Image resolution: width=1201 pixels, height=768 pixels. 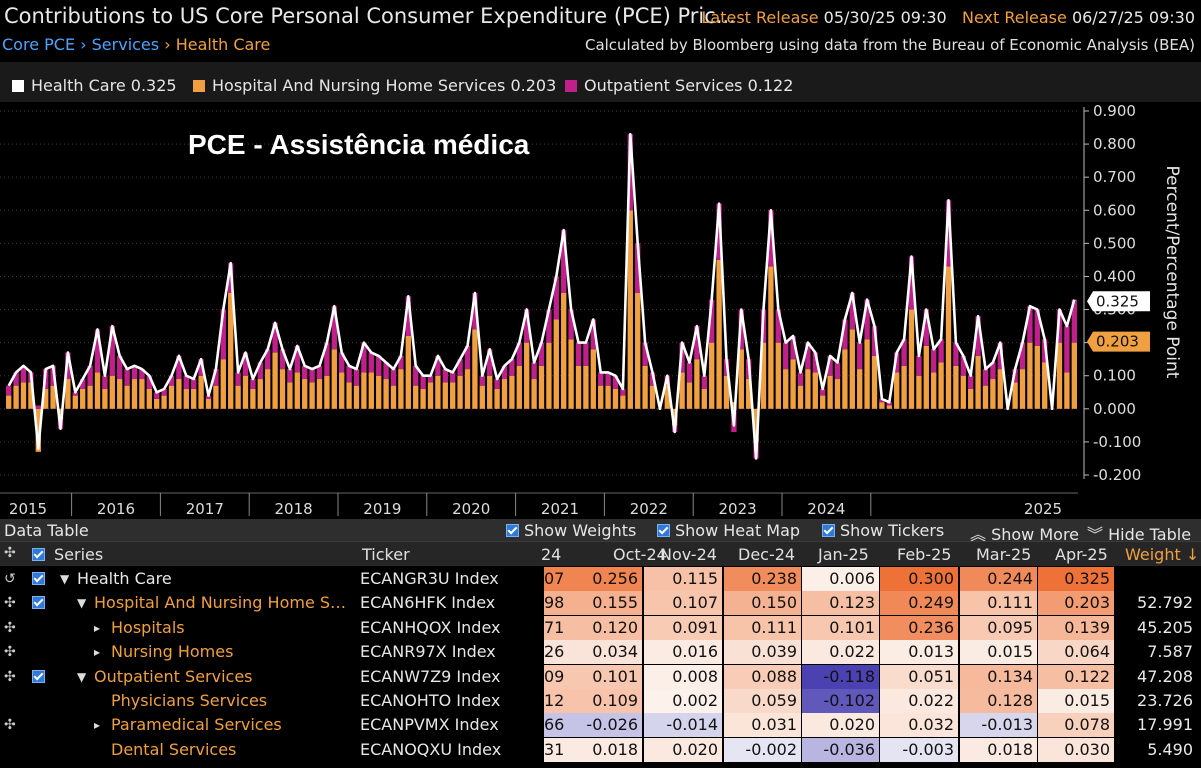 I want to click on breadcrumb-services: Services, so click(x=125, y=44).